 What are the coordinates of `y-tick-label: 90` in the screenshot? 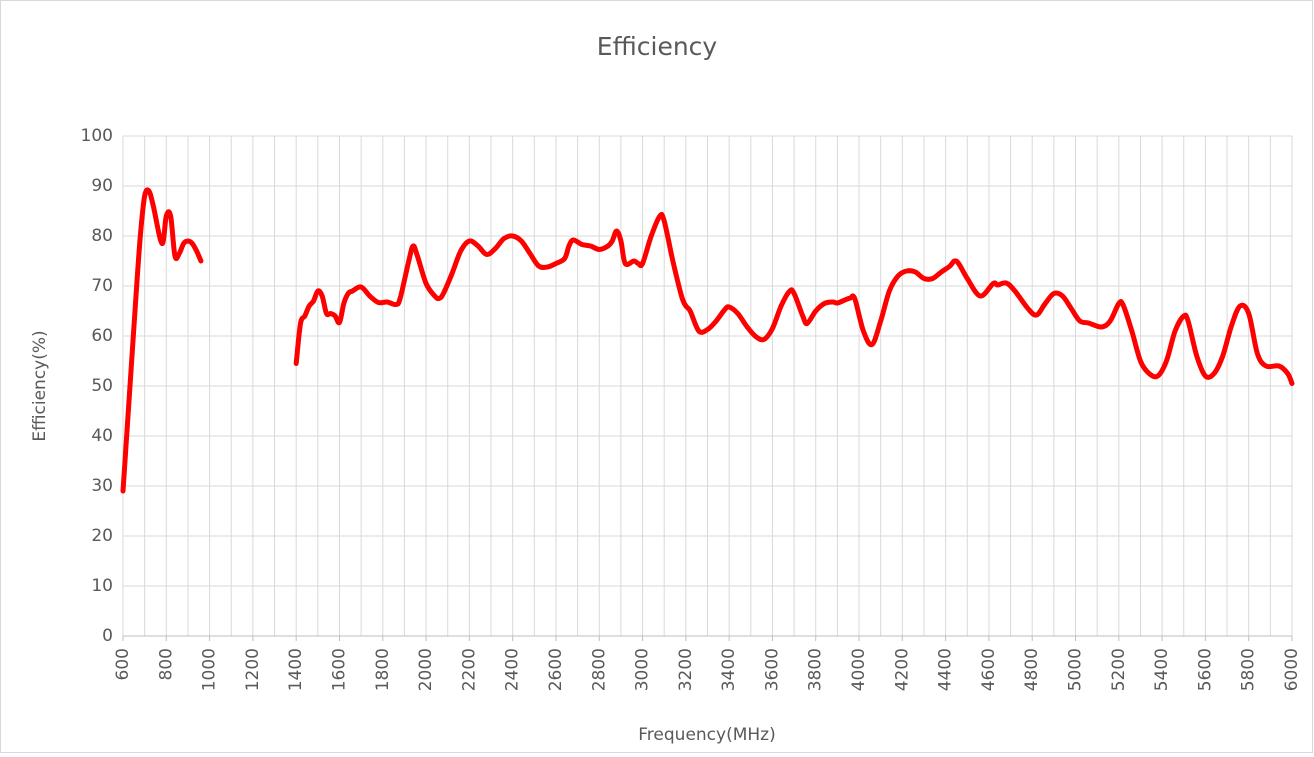 It's located at (102, 186).